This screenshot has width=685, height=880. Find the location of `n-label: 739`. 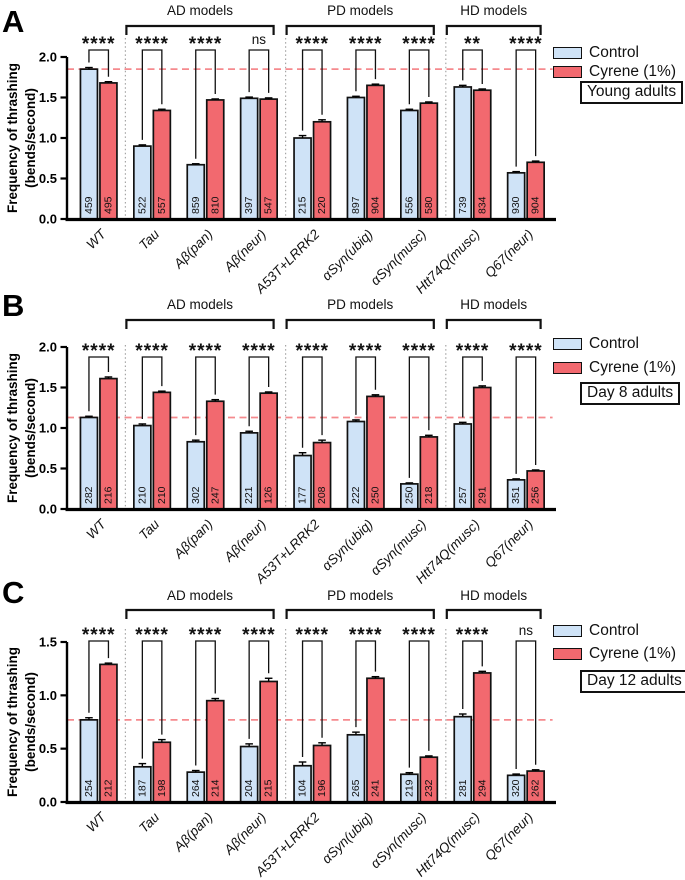

n-label: 739 is located at coordinates (463, 205).